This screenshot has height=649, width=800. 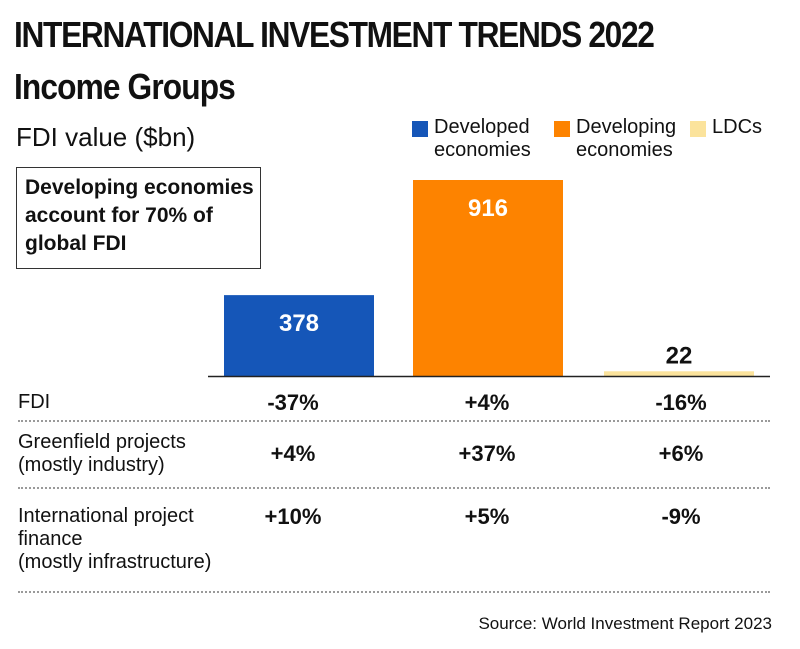 What do you see at coordinates (625, 623) in the screenshot?
I see `source-note: Source: World Investment Report 2023` at bounding box center [625, 623].